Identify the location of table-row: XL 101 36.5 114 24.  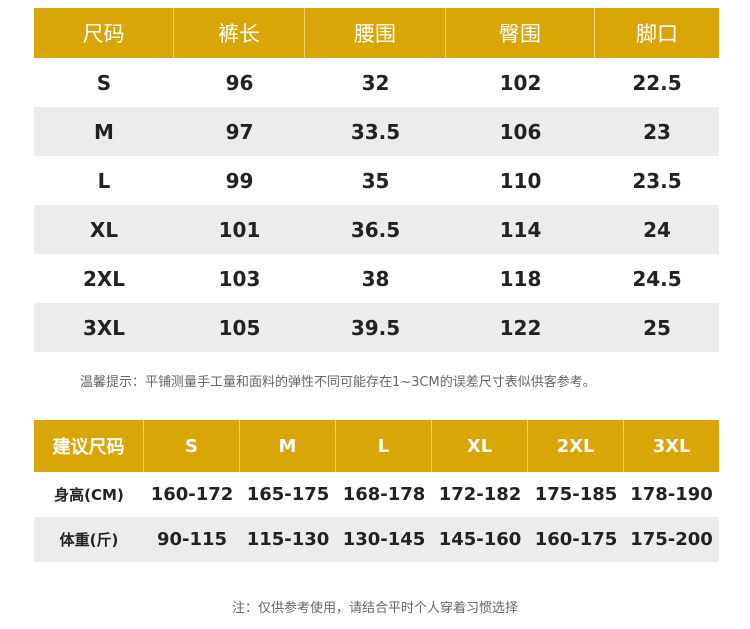
(376, 229).